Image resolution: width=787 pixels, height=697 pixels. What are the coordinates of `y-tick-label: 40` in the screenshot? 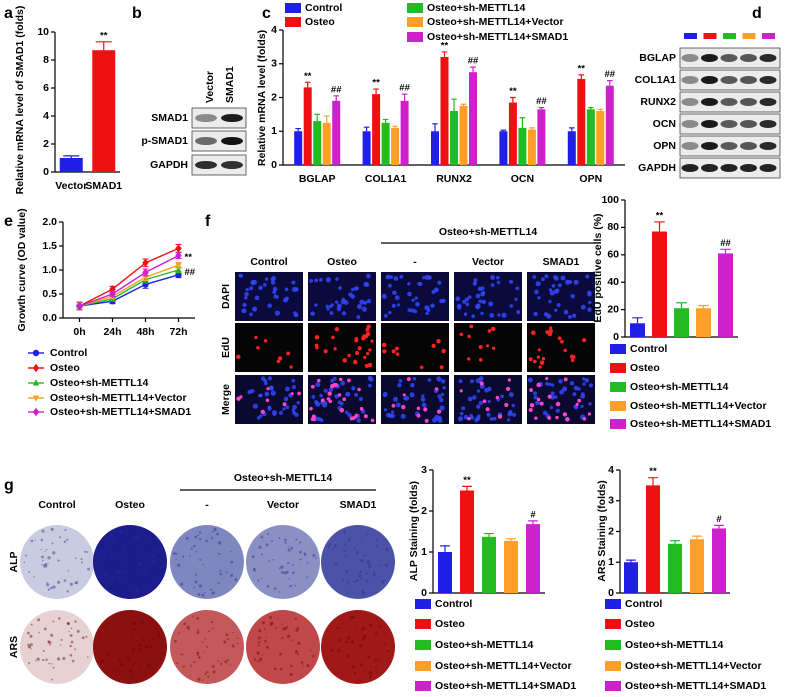 It's located at (613, 282).